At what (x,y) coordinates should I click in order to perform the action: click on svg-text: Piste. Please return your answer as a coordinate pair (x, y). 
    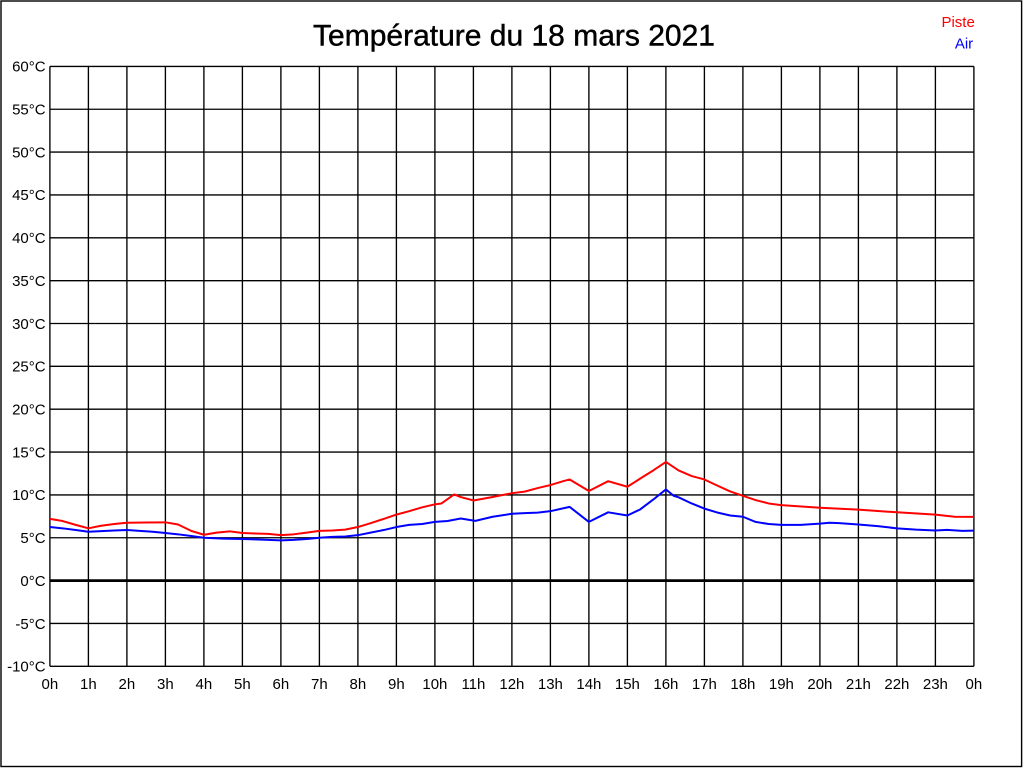
    Looking at the image, I should click on (957, 22).